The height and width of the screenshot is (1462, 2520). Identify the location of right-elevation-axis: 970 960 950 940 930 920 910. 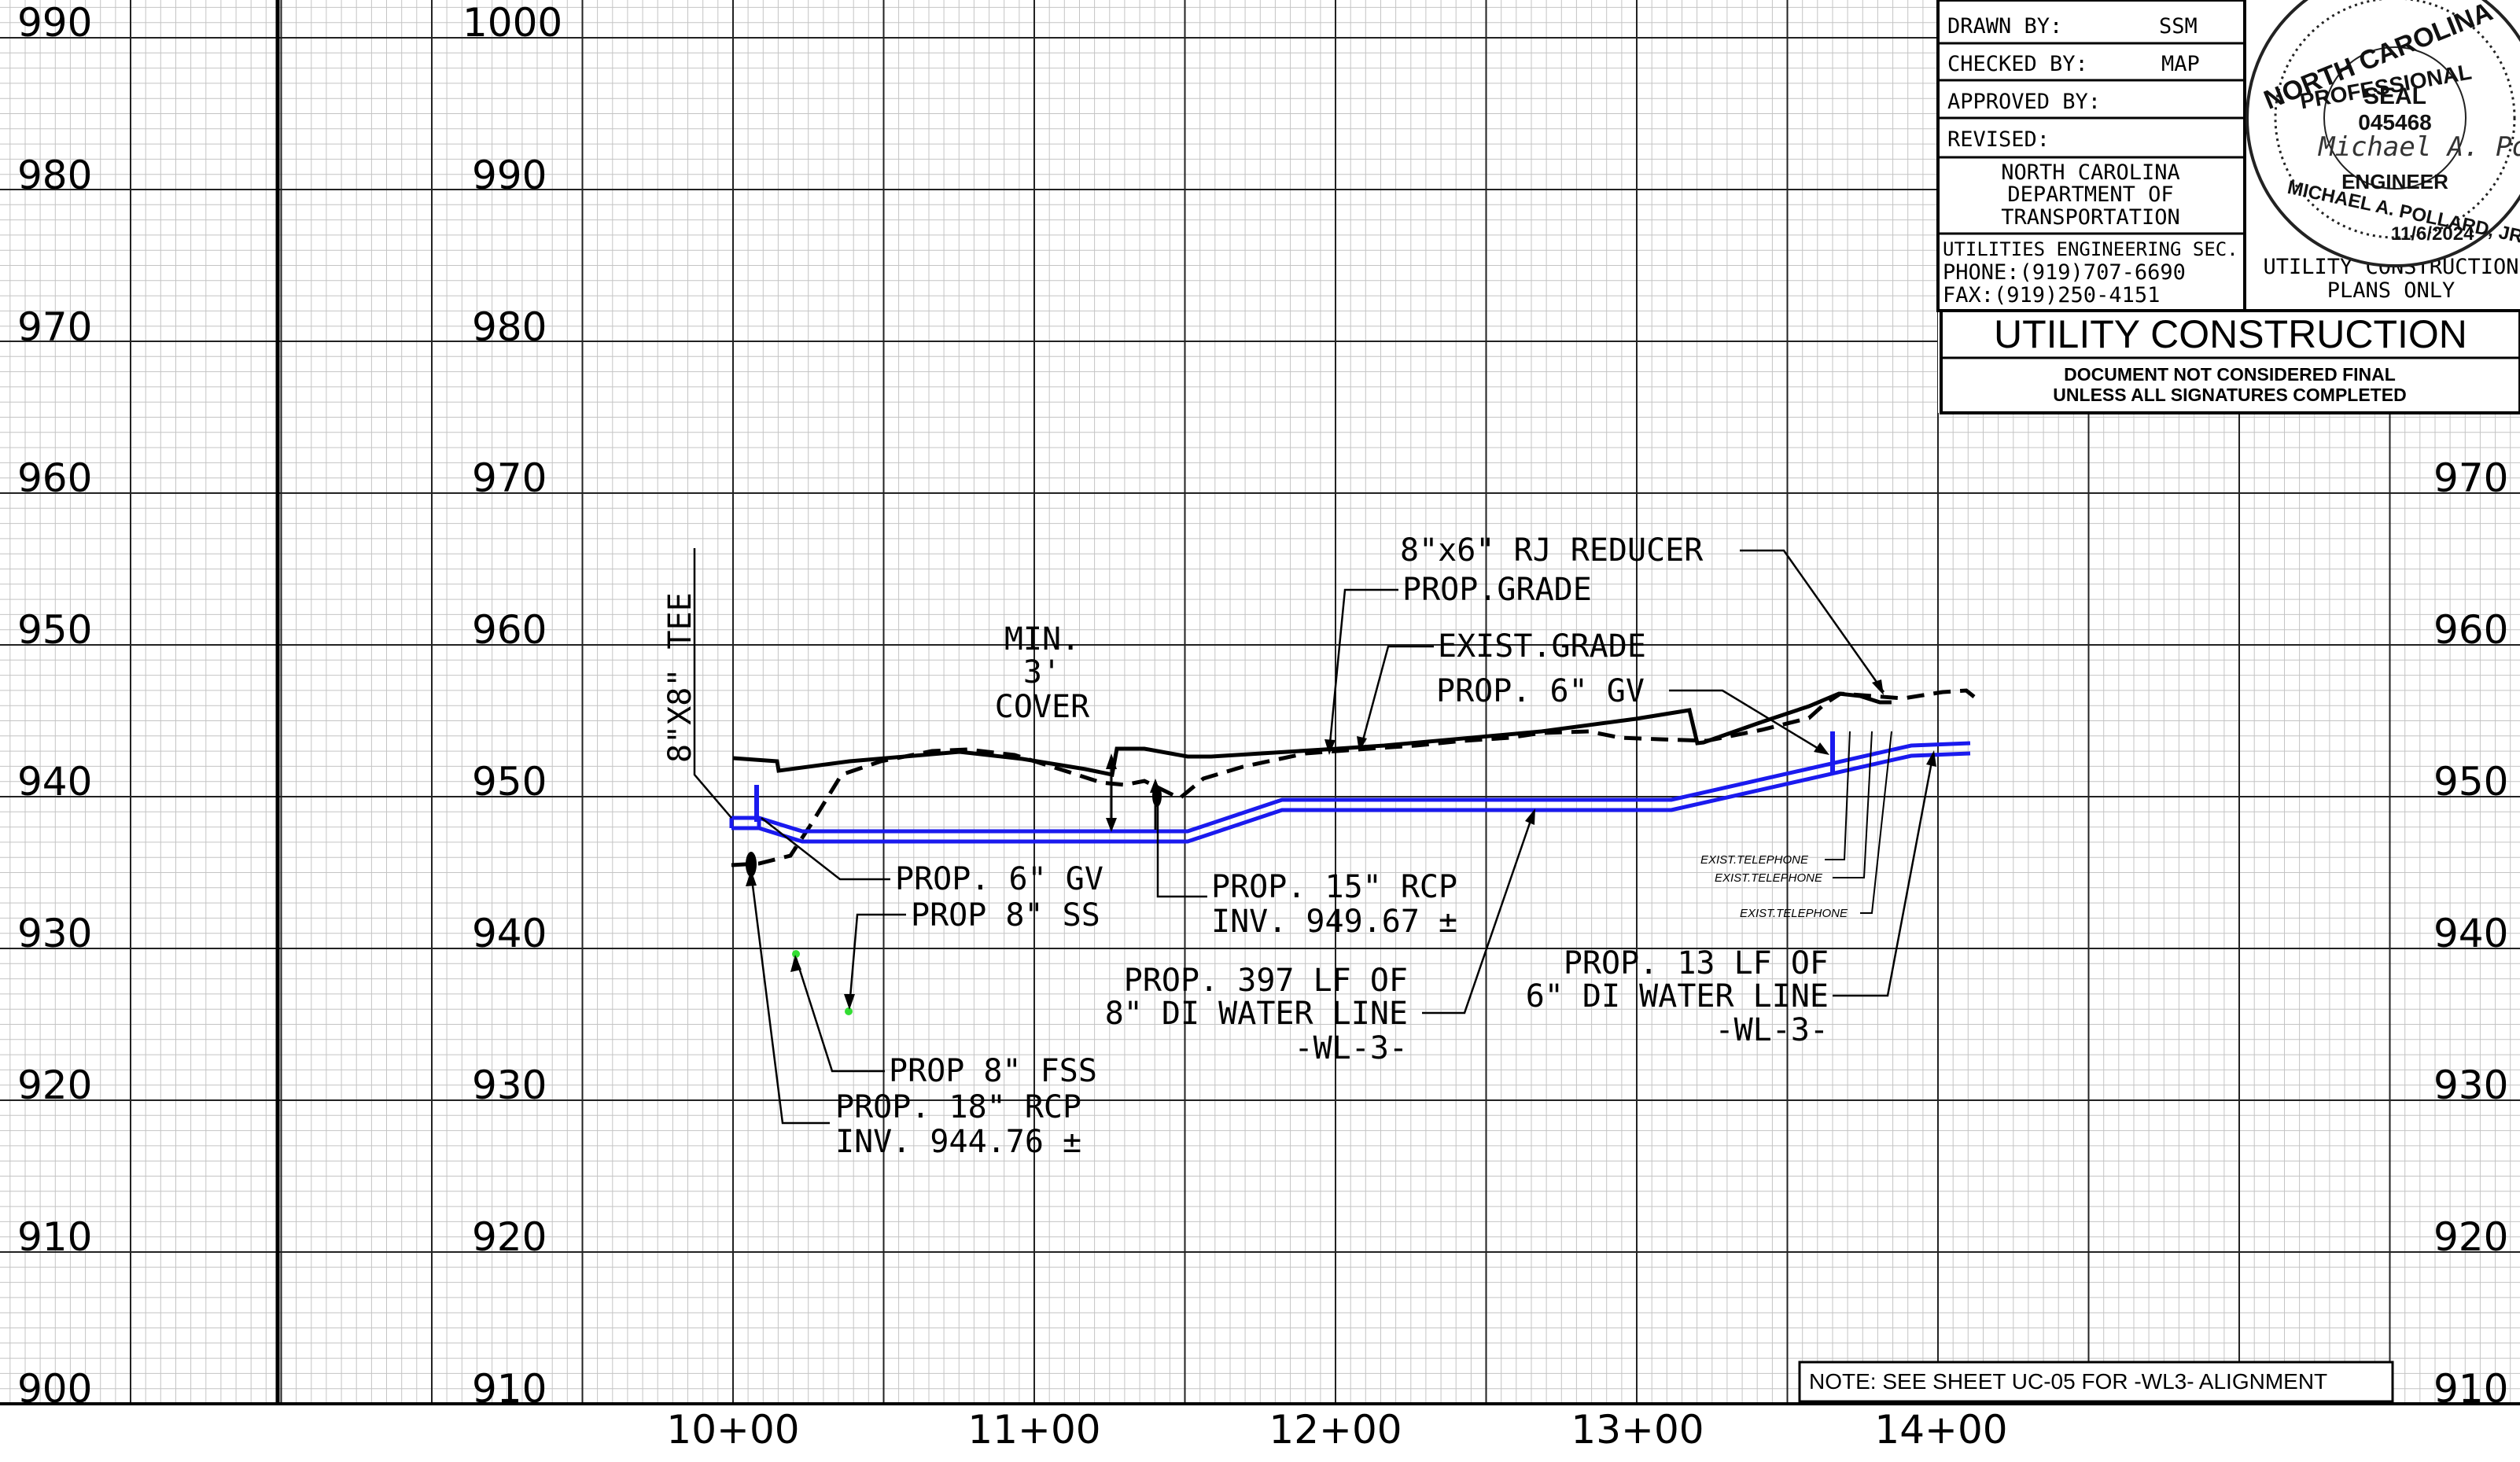
(2470, 933).